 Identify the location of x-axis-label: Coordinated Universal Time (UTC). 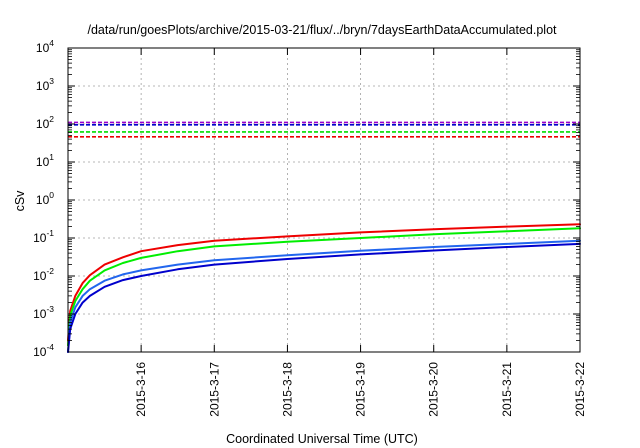
(322, 439).